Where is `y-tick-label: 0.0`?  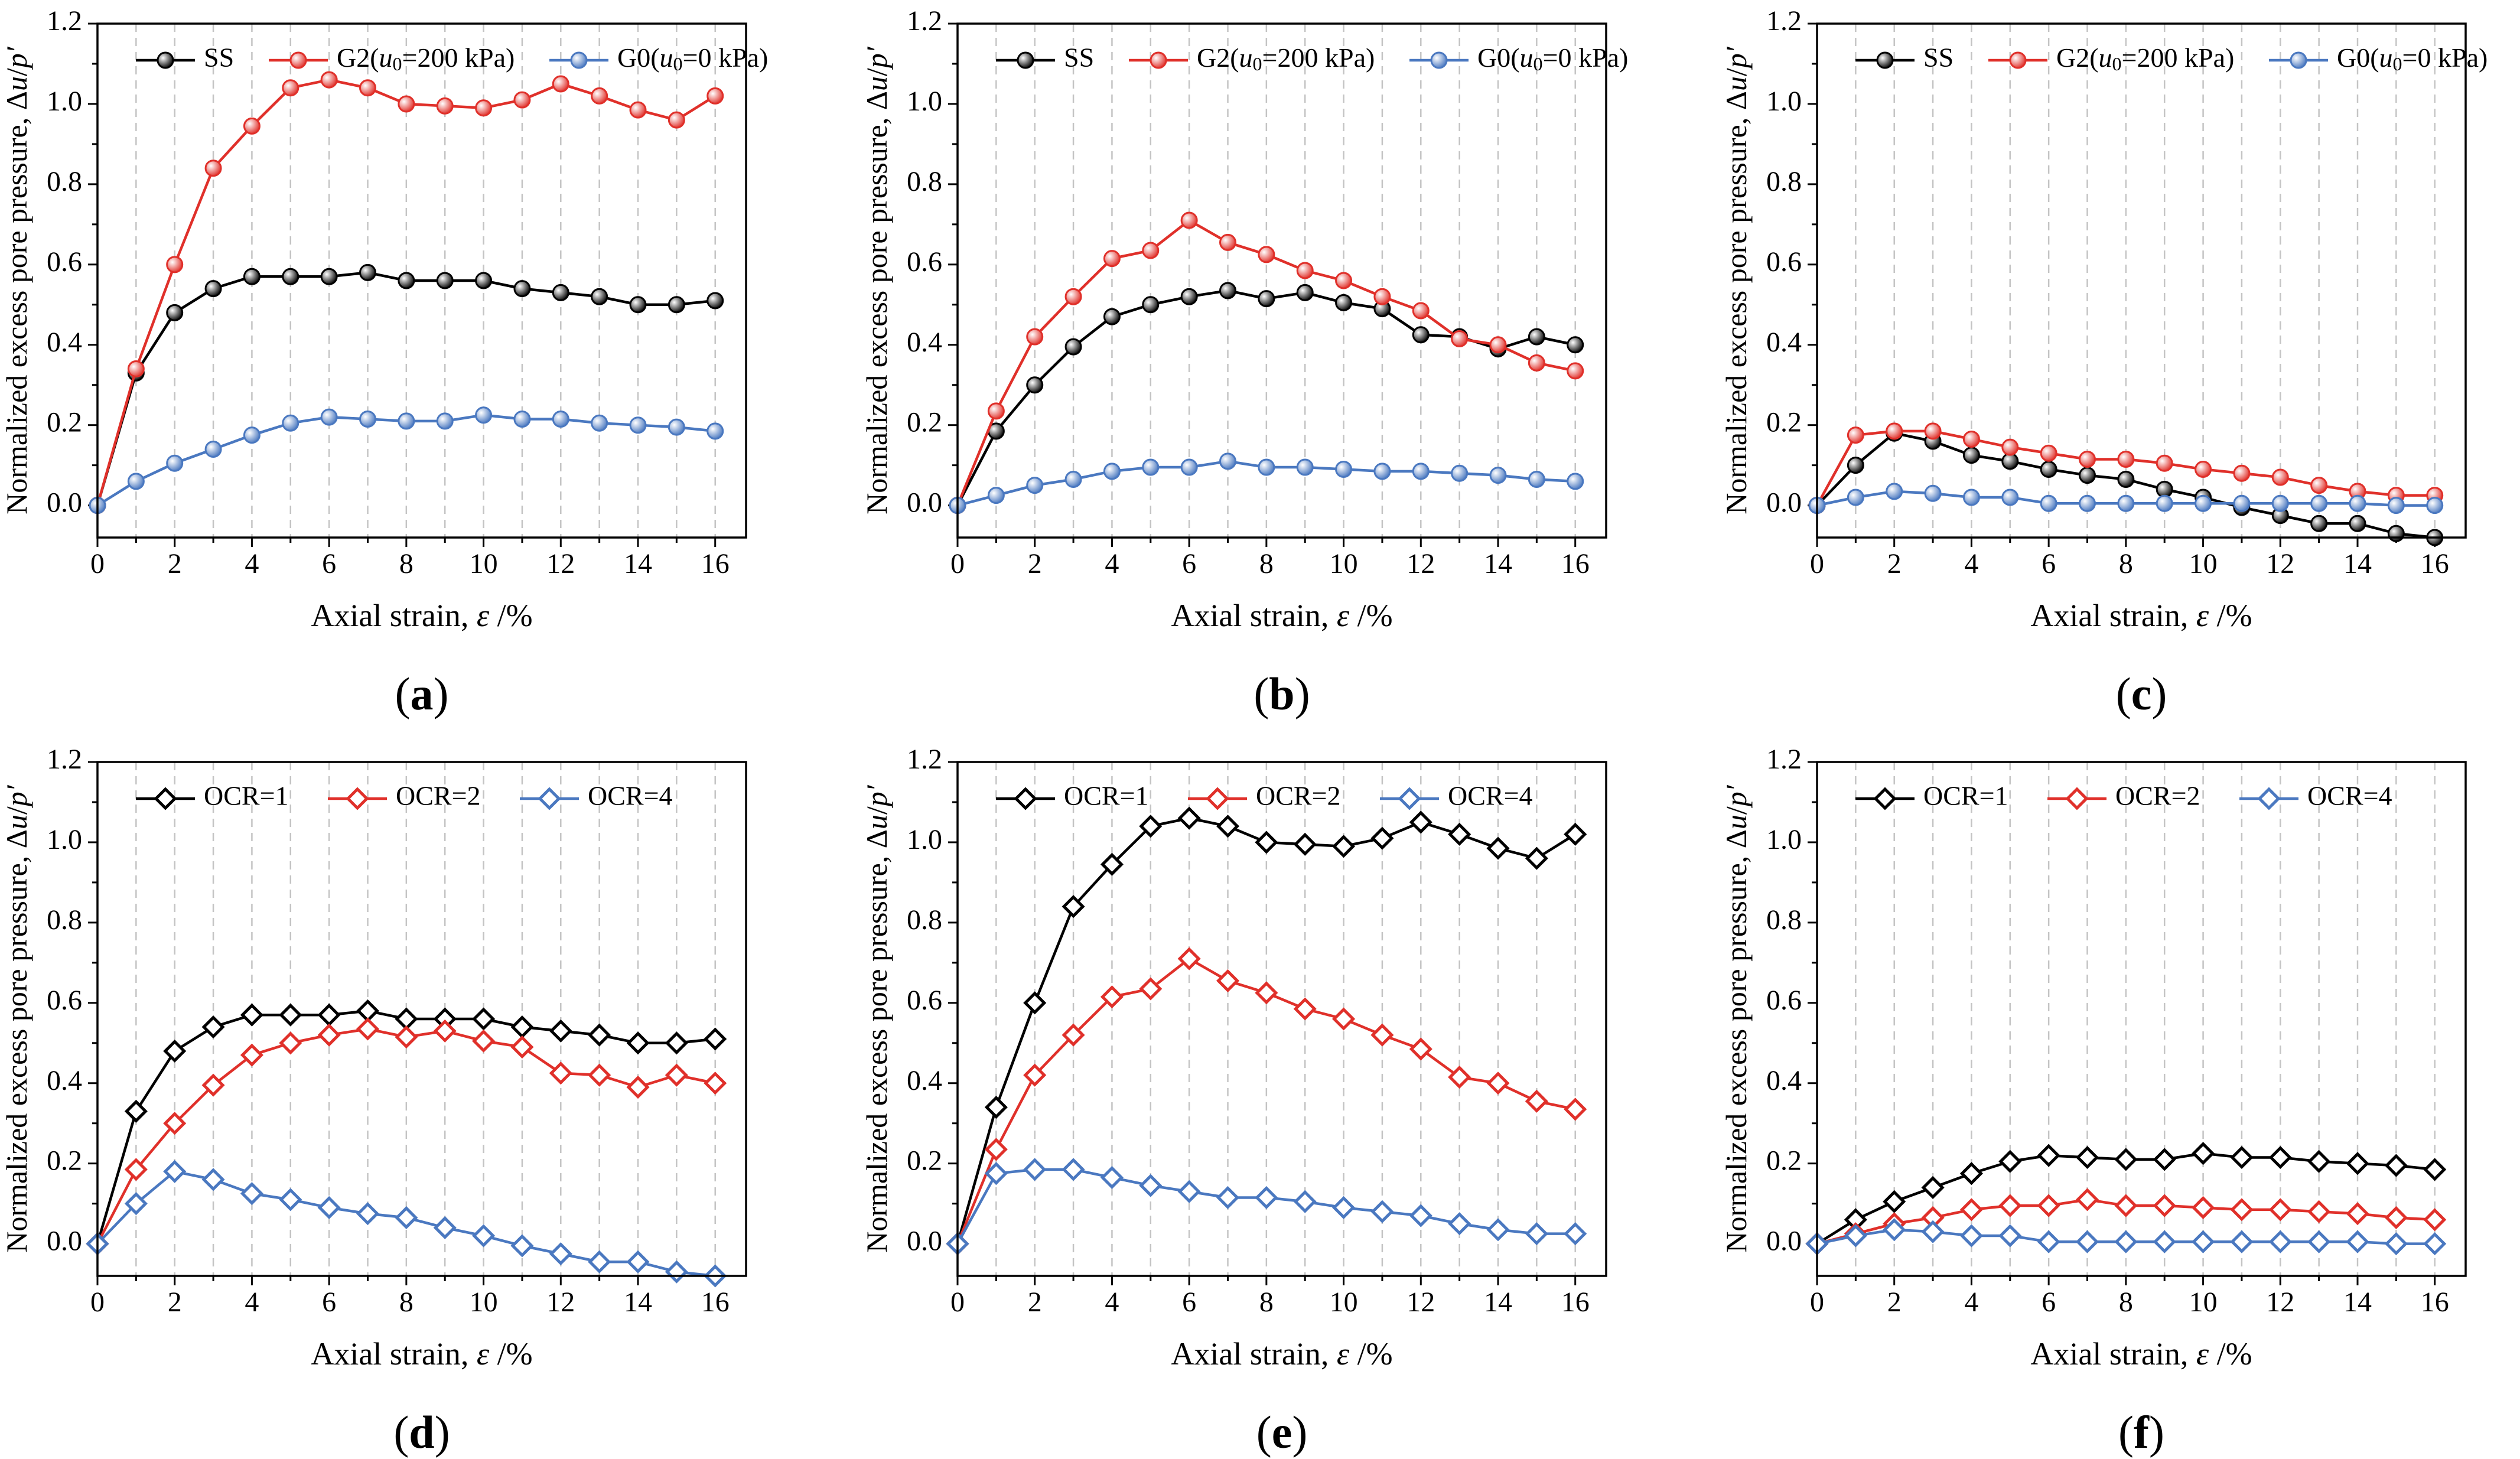 y-tick-label: 0.0 is located at coordinates (924, 503).